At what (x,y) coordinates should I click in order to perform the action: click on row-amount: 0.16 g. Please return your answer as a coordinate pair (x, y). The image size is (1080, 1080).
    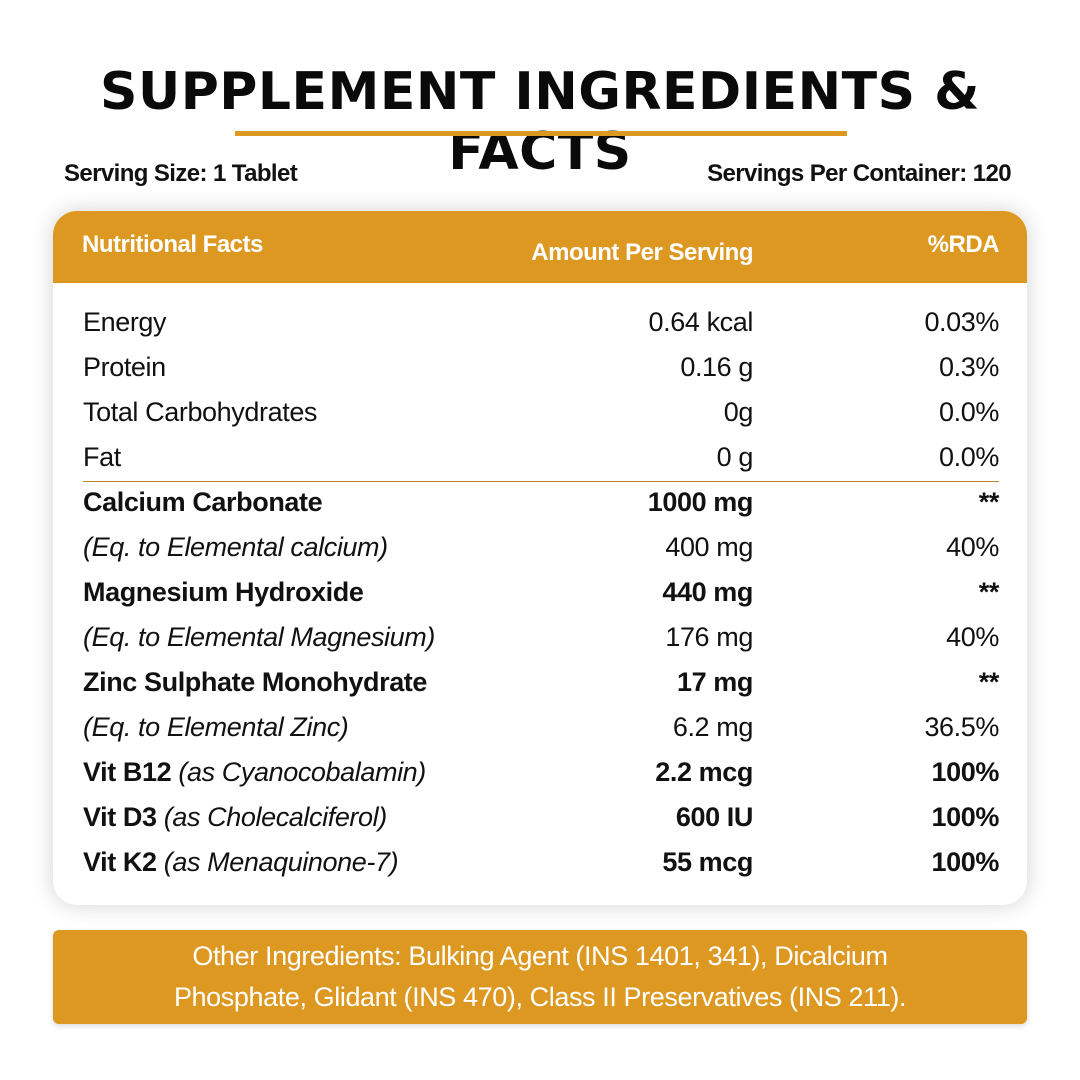
    Looking at the image, I should click on (716, 367).